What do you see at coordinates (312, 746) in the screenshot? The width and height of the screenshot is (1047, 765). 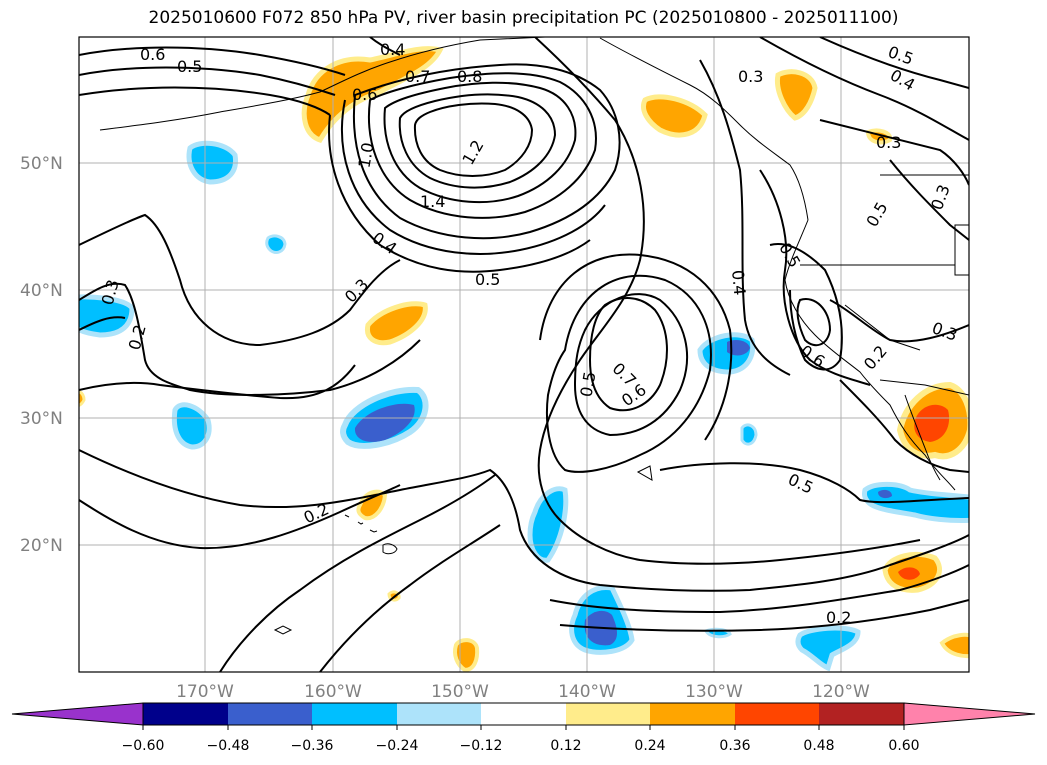 I see `colorbar-tick-label: −0.36` at bounding box center [312, 746].